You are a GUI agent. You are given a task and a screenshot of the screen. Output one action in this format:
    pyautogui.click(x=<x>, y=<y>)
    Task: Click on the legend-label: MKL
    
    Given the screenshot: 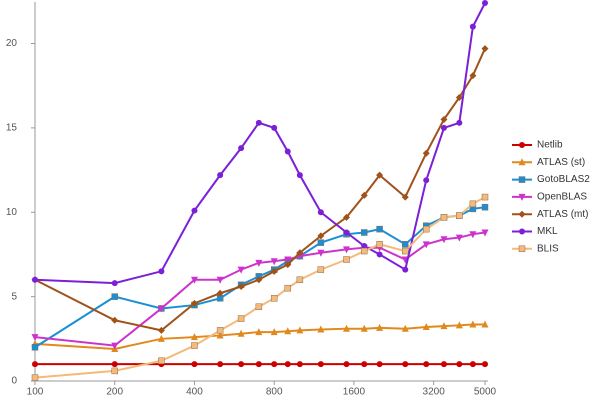 What is the action you would take?
    pyautogui.click(x=547, y=231)
    